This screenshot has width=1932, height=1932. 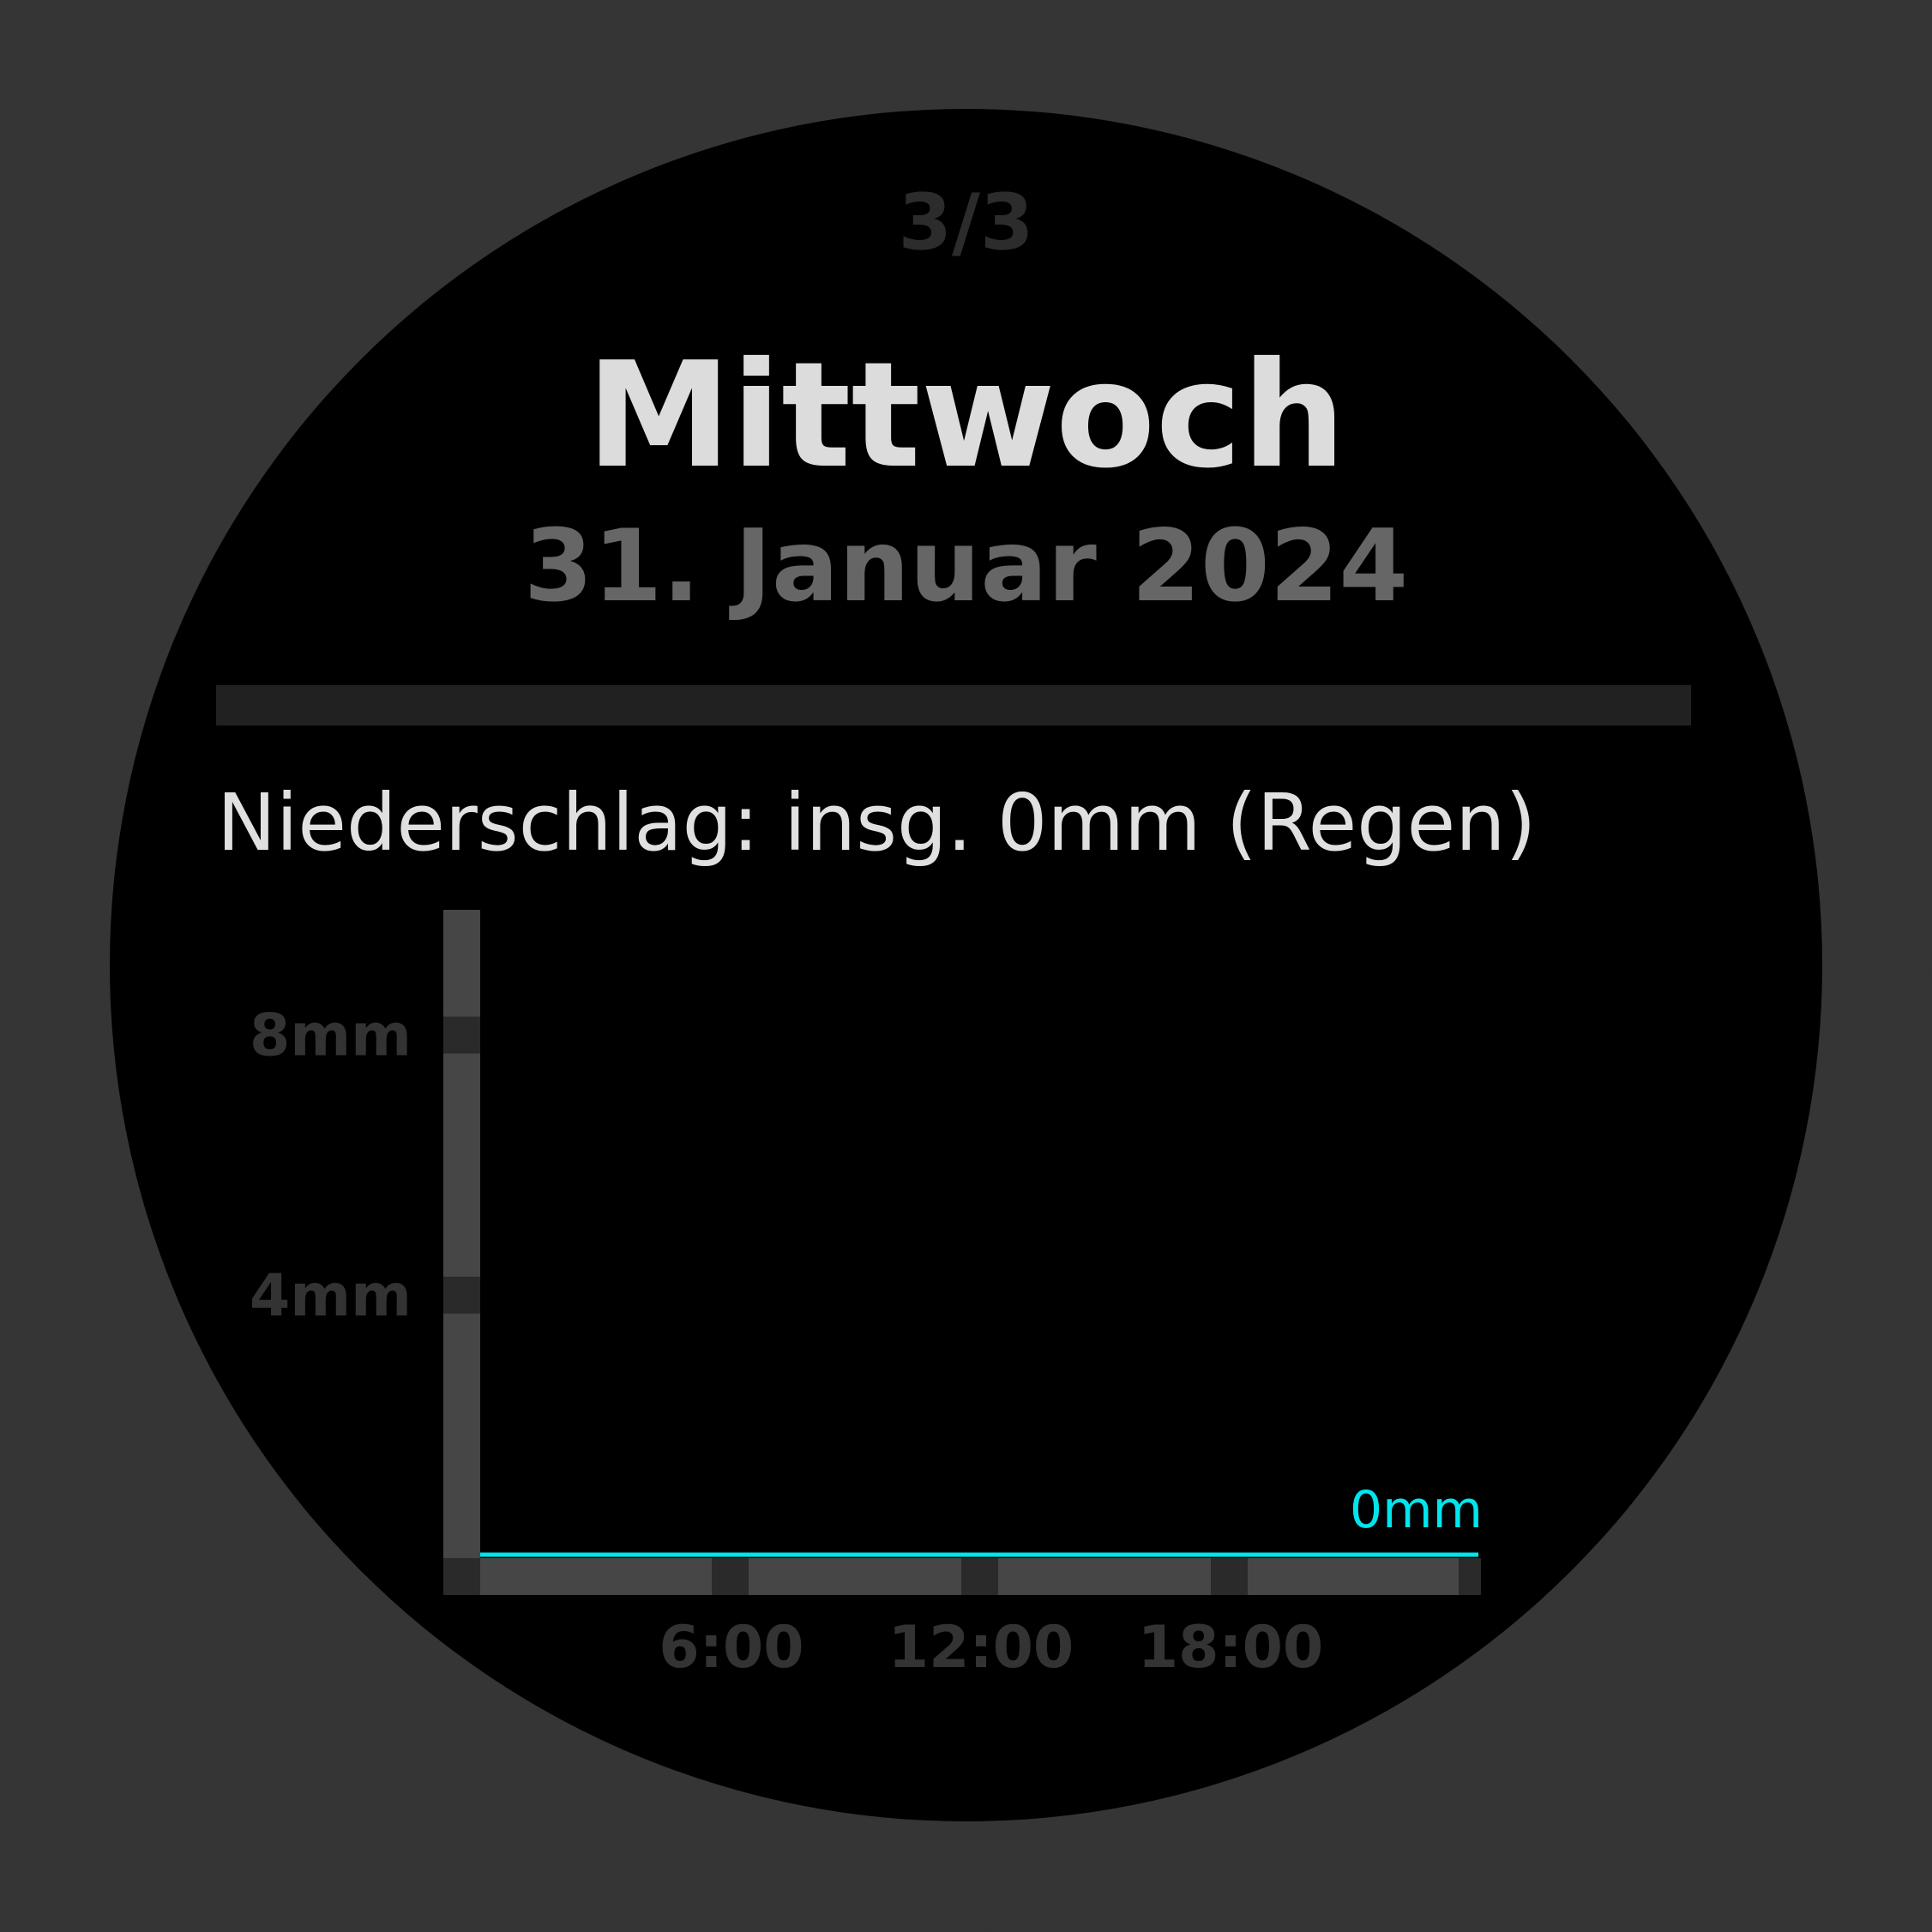 What do you see at coordinates (331, 1296) in the screenshot?
I see `y-tick-label: 4mm` at bounding box center [331, 1296].